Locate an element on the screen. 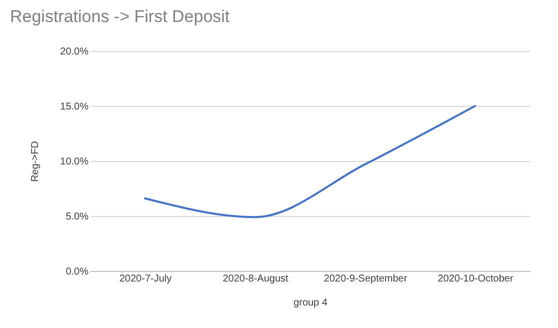  x-tick-label: 2020-8-August is located at coordinates (255, 279).